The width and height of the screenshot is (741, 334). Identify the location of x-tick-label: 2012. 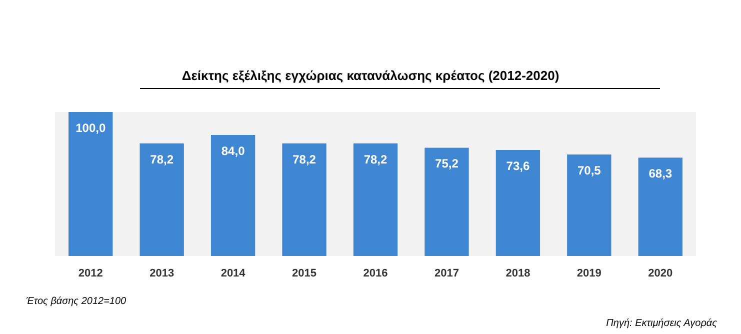
(90, 274).